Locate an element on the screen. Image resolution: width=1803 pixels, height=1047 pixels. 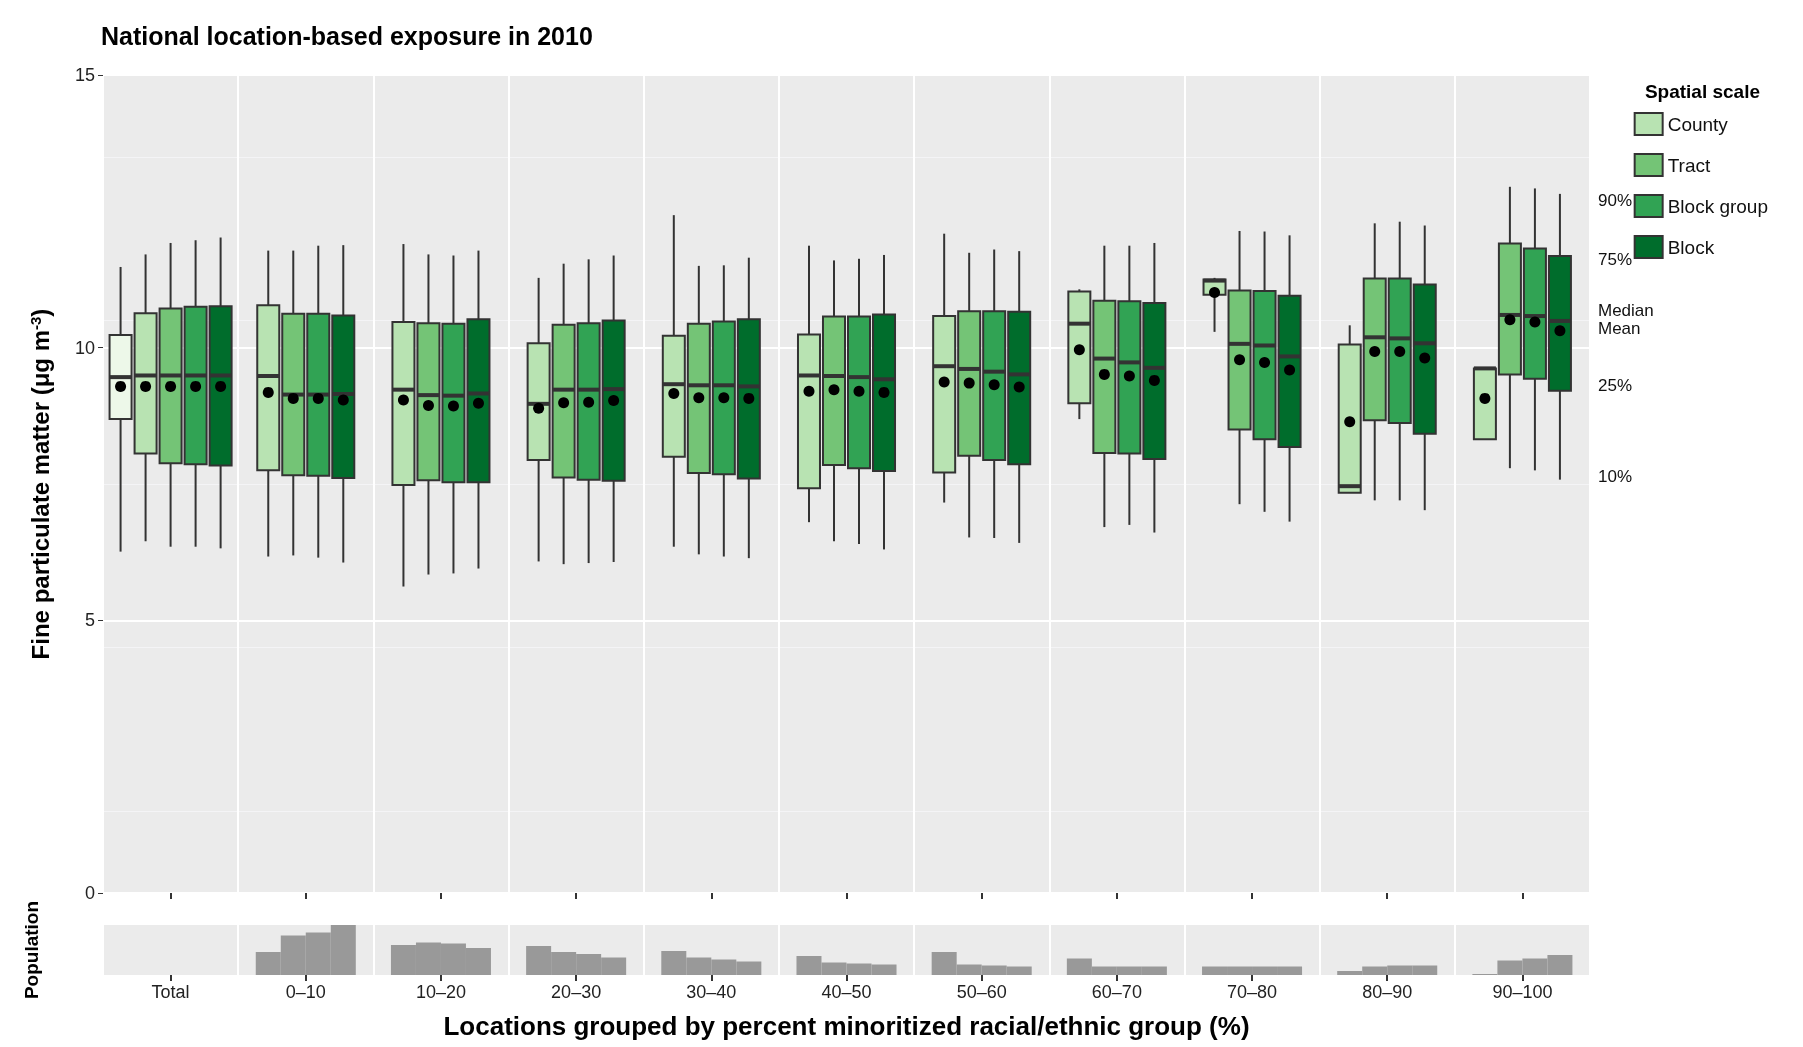
y-axis-title: Population is located at coordinates (31, 950).